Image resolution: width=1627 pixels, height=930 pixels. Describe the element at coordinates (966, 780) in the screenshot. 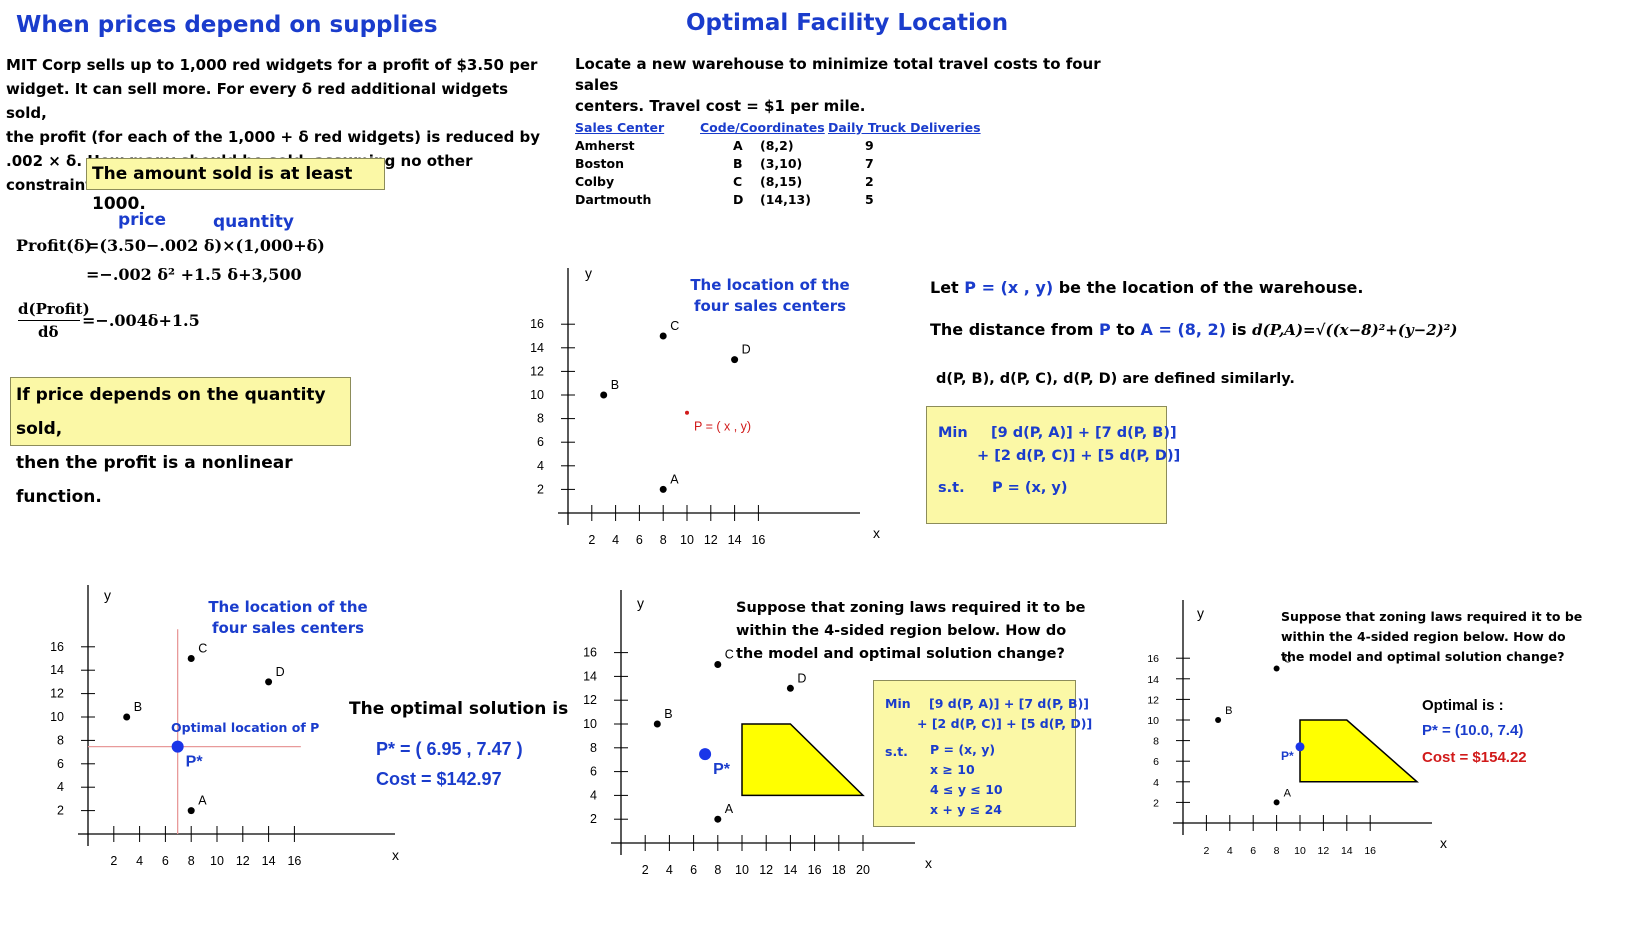

I see `constraints: P = (x, y) x ≥ 10 4 ≤ y ≤ 10 x + y ≤ 24` at that location.